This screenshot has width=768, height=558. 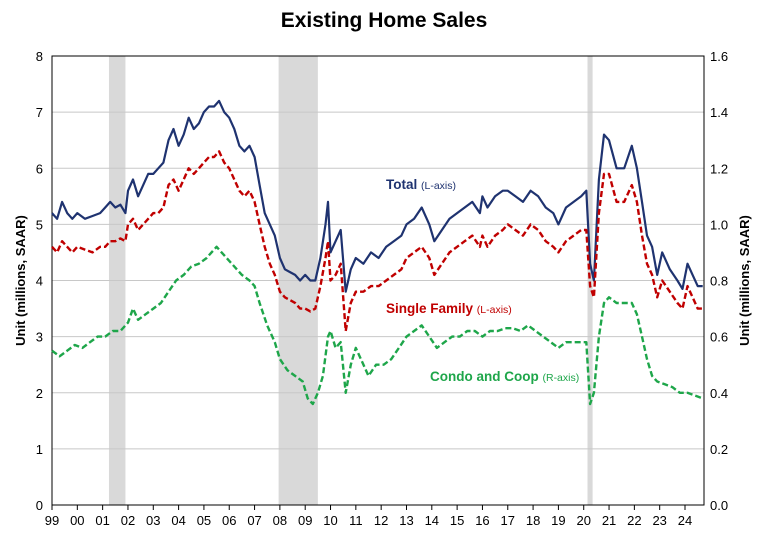 What do you see at coordinates (719, 224) in the screenshot?
I see `y-right-tick-label: 1.0` at bounding box center [719, 224].